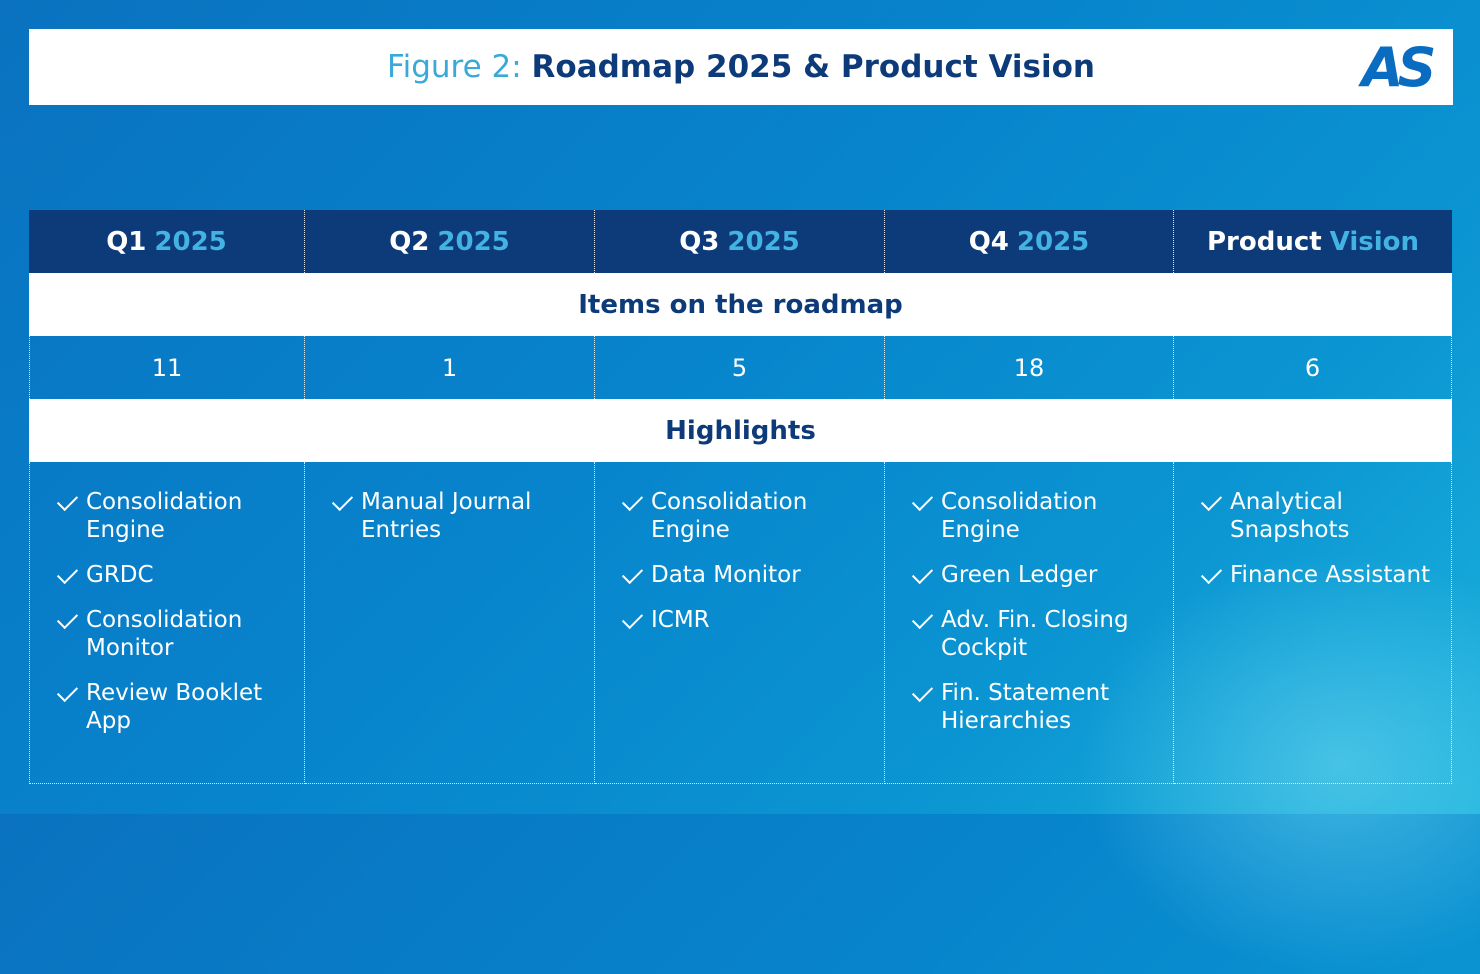 The image size is (1480, 974). What do you see at coordinates (699, 241) in the screenshot?
I see `column-header-name: Q3` at bounding box center [699, 241].